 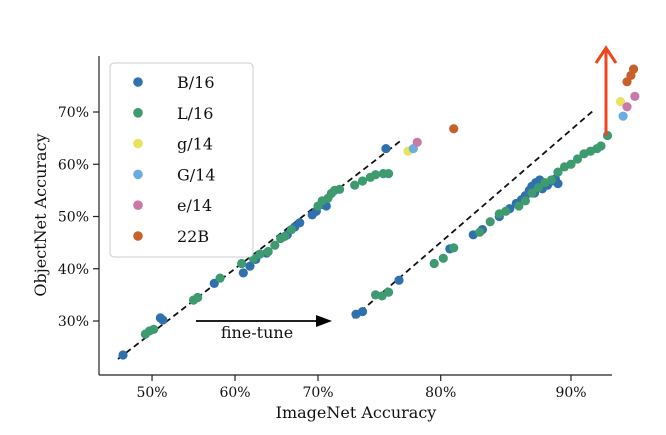 I want to click on y-ticks: 30% 40% 50% 60% 70%, so click(x=78, y=217).